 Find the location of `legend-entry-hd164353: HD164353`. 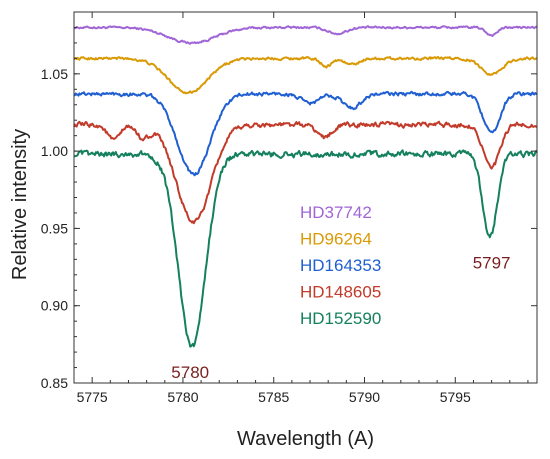

legend-entry-hd164353: HD164353 is located at coordinates (340, 265).